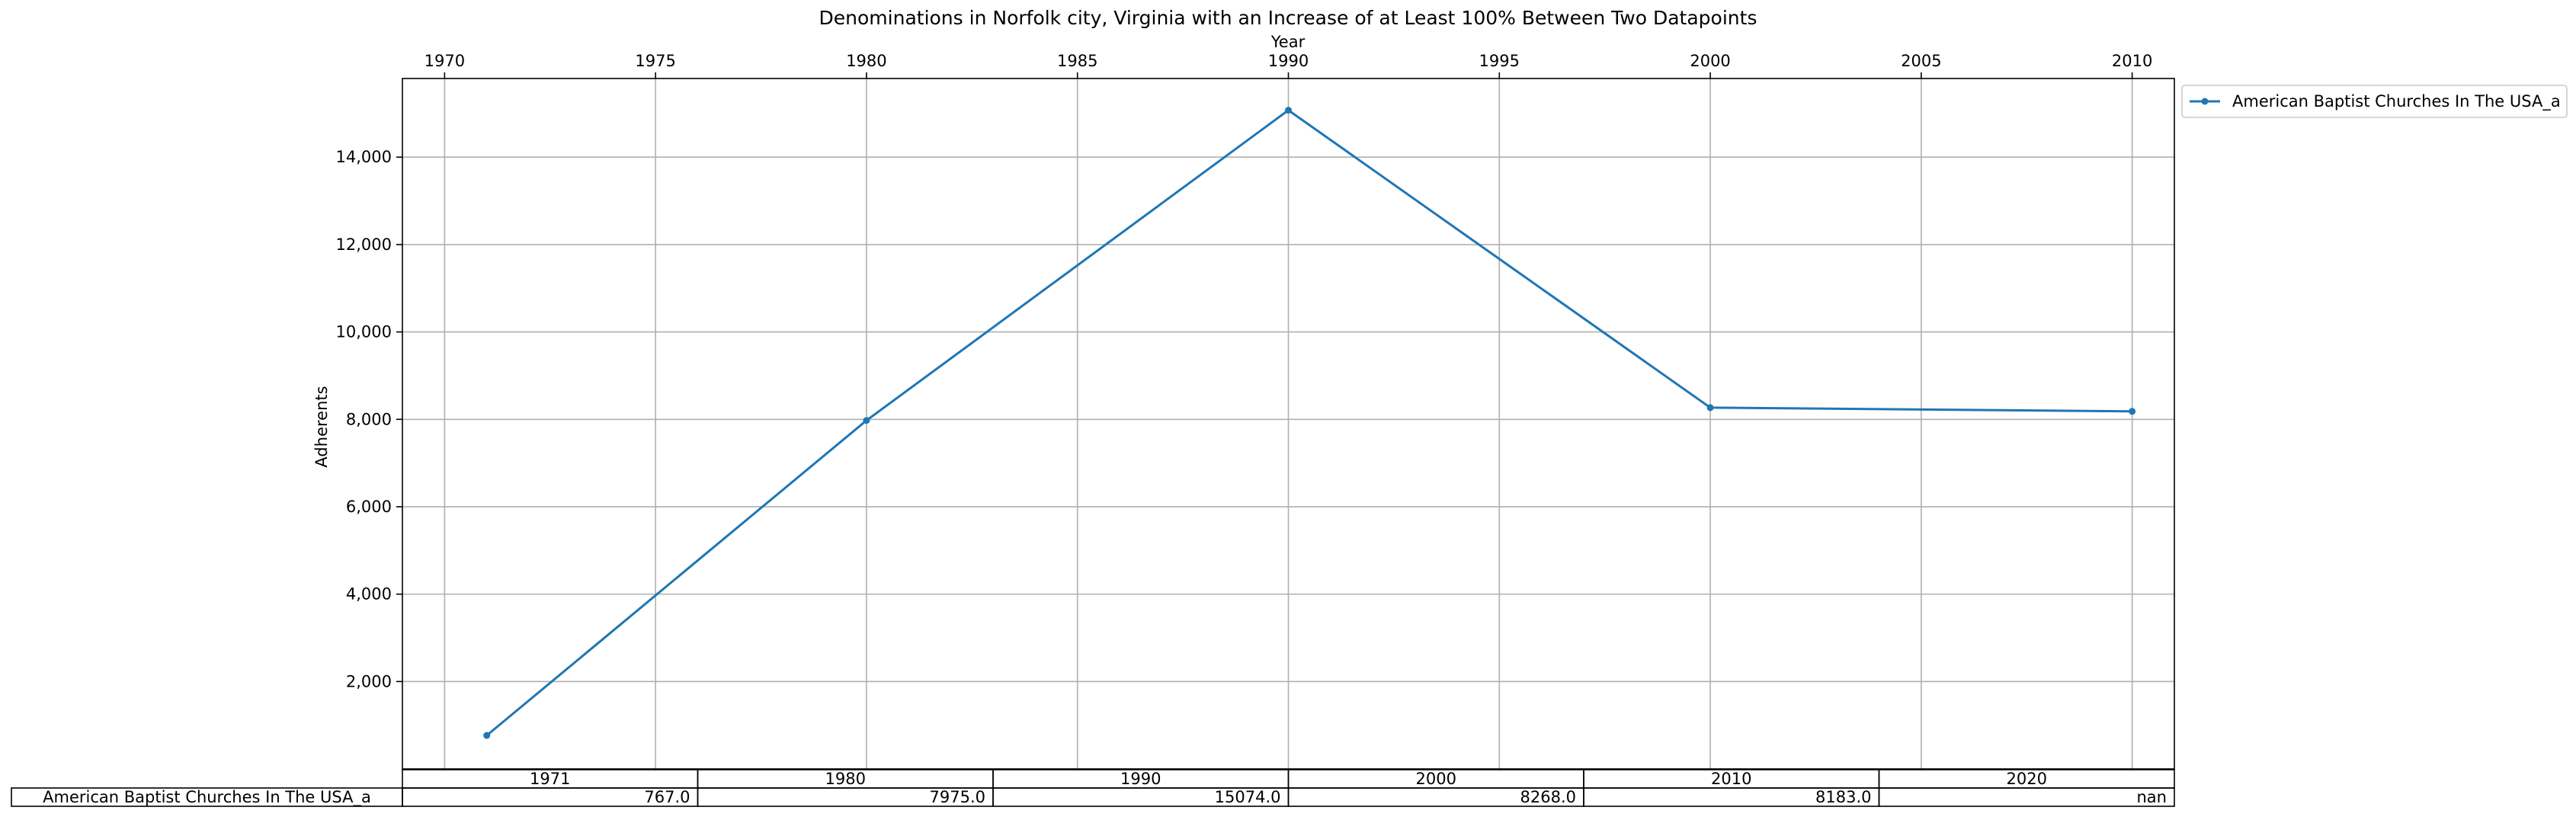 The image size is (2576, 820). Describe the element at coordinates (364, 245) in the screenshot. I see `y-tick-label: 12,000` at that location.